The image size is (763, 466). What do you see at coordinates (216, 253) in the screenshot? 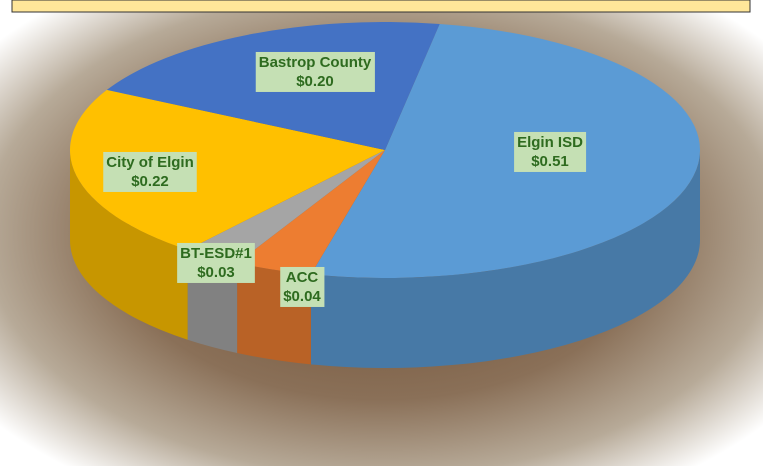
I see `label-name: BT-ESD#1` at bounding box center [216, 253].